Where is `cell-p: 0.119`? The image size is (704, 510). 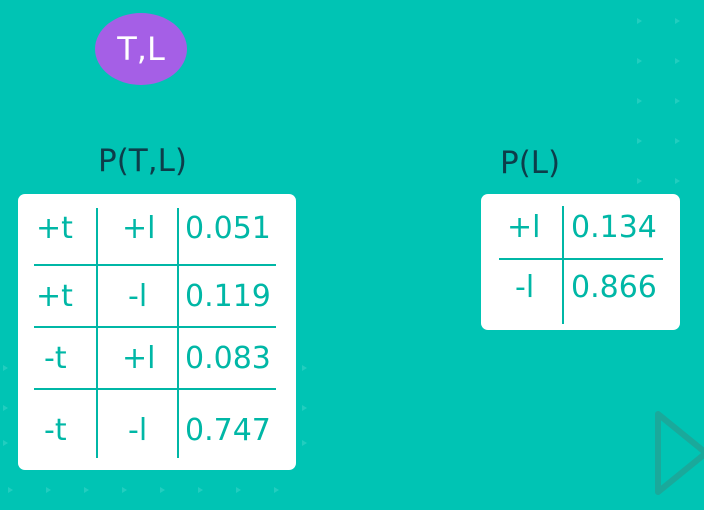
cell-p: 0.119 is located at coordinates (228, 296).